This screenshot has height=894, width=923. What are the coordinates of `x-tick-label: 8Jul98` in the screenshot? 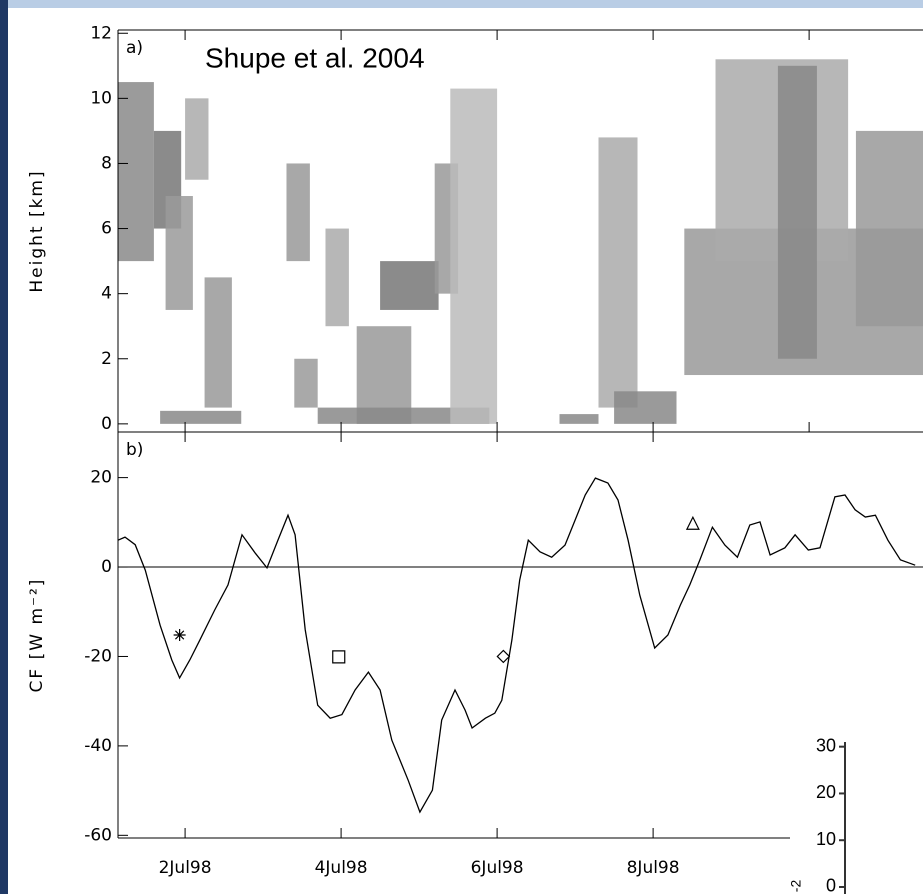 It's located at (653, 868).